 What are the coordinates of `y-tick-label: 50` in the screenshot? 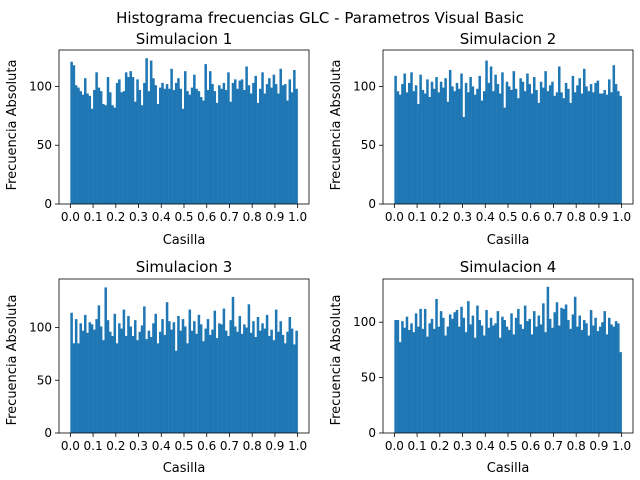 It's located at (44, 145).